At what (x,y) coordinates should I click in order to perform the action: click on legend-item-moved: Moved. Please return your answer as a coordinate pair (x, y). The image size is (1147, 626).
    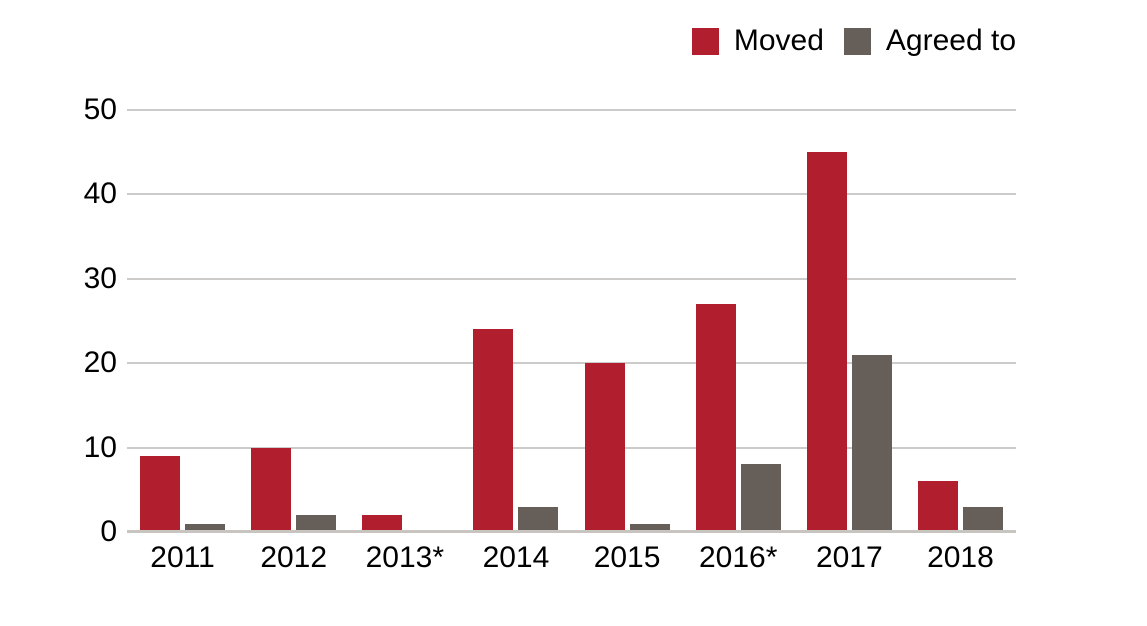
    Looking at the image, I should click on (757, 40).